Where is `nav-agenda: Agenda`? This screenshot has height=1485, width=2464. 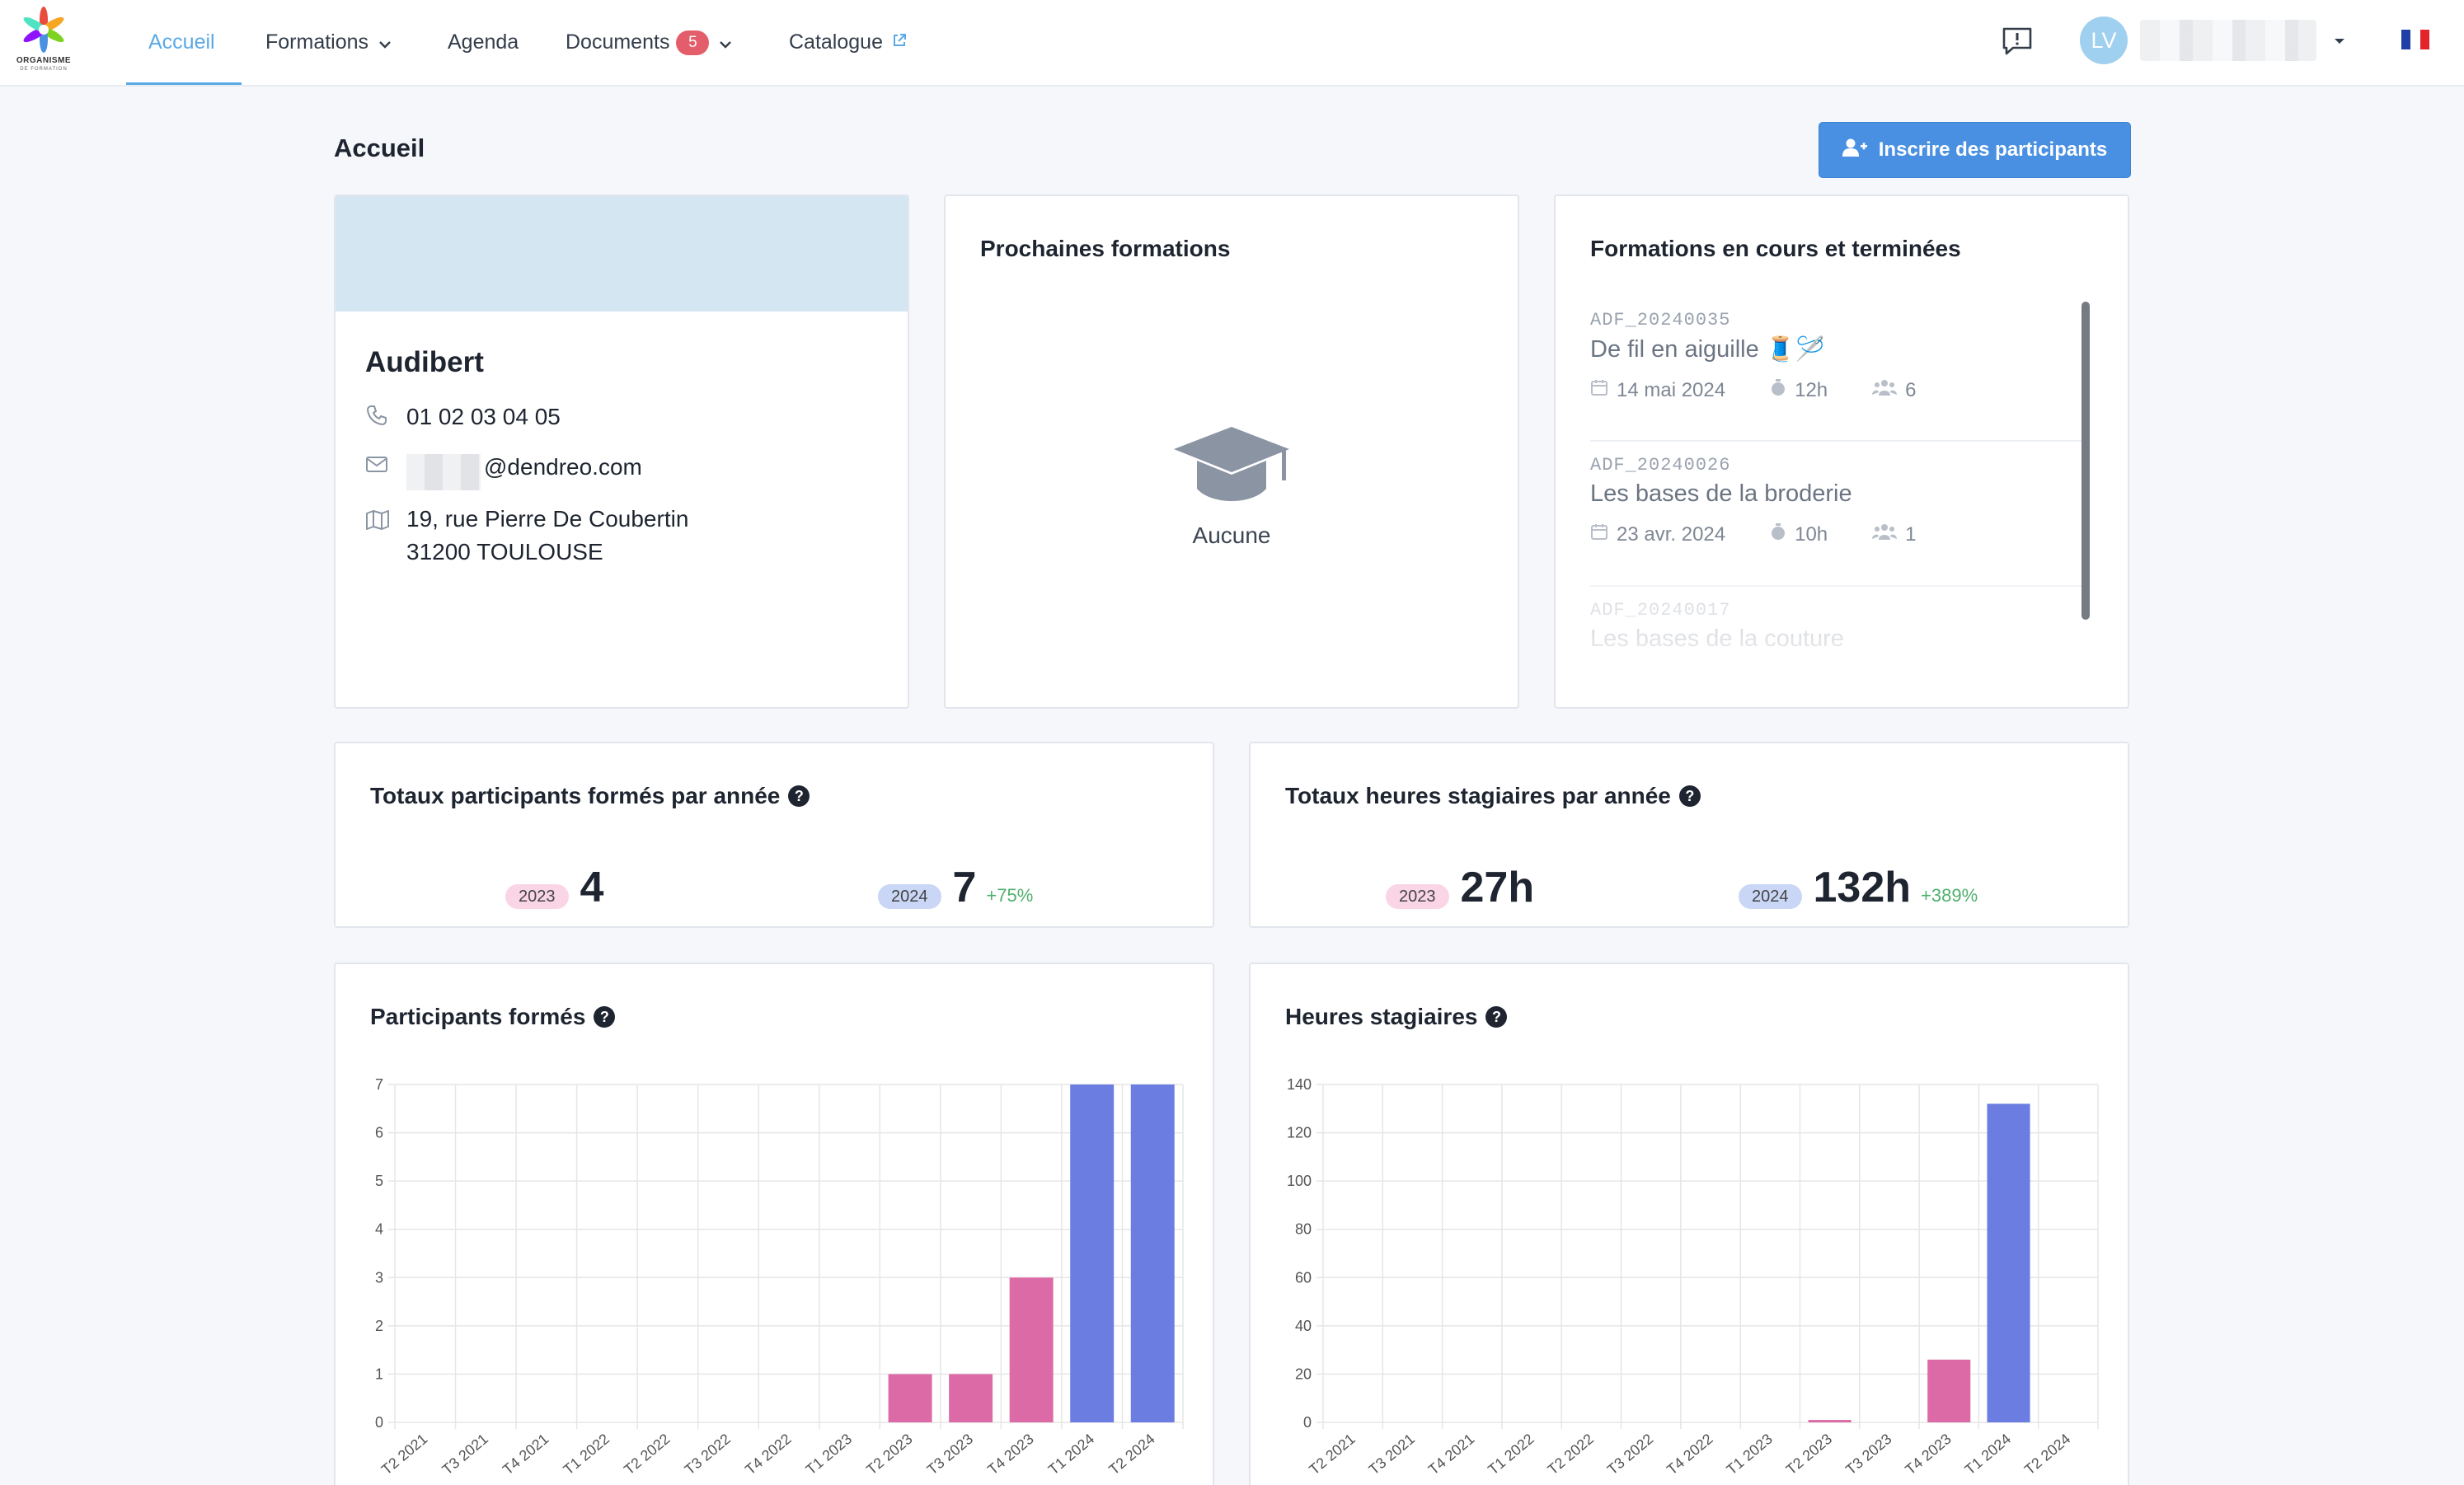
nav-agenda: Agenda is located at coordinates (484, 42).